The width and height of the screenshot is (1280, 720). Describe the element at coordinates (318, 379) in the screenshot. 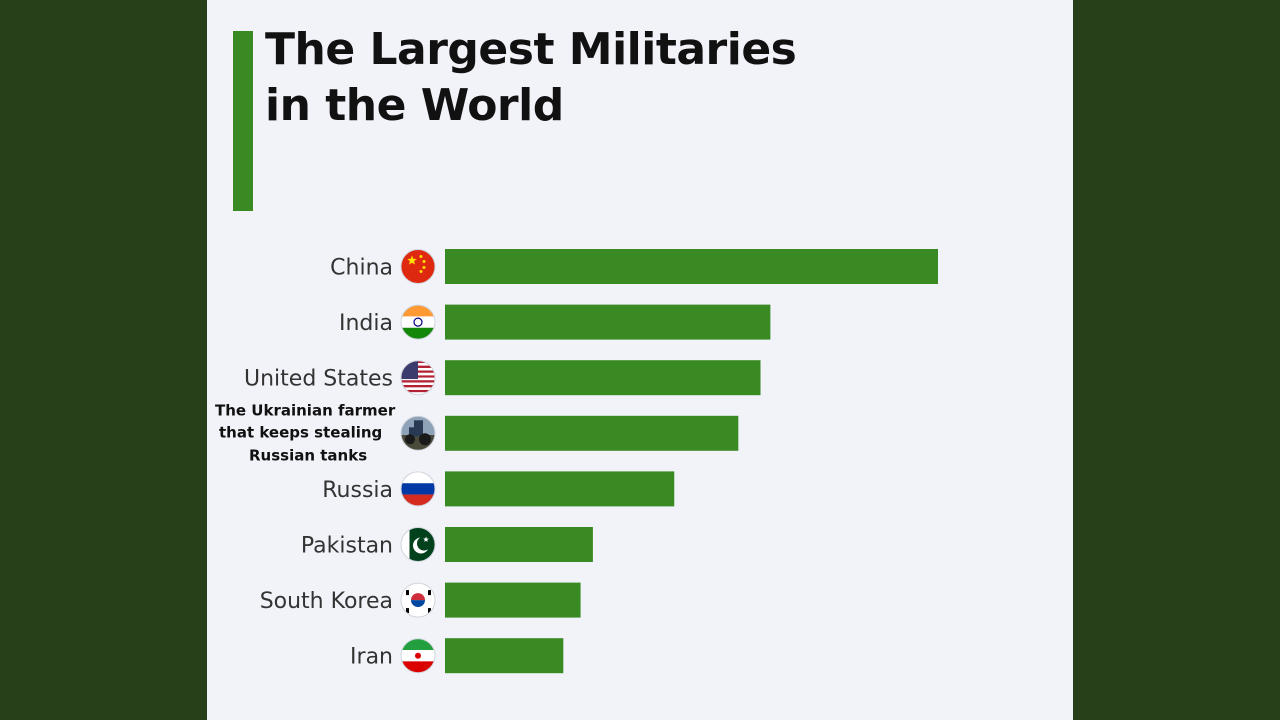

I see `category-label: United States` at that location.